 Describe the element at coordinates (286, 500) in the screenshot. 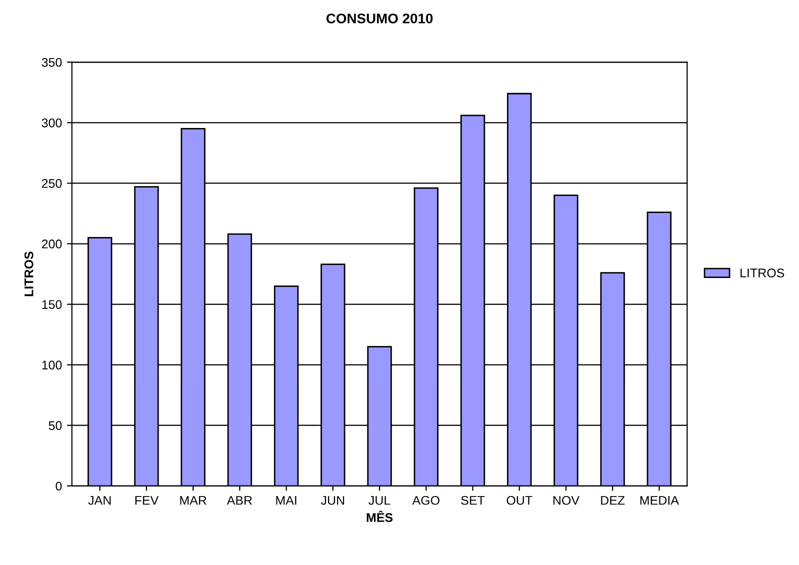

I see `x-tick-label: MAI` at that location.